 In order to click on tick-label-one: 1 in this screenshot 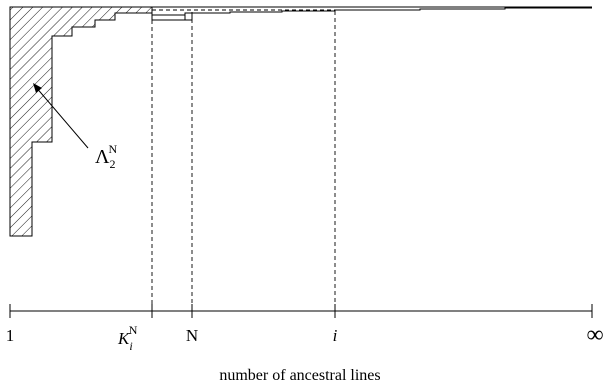, I will do `click(10, 335)`.